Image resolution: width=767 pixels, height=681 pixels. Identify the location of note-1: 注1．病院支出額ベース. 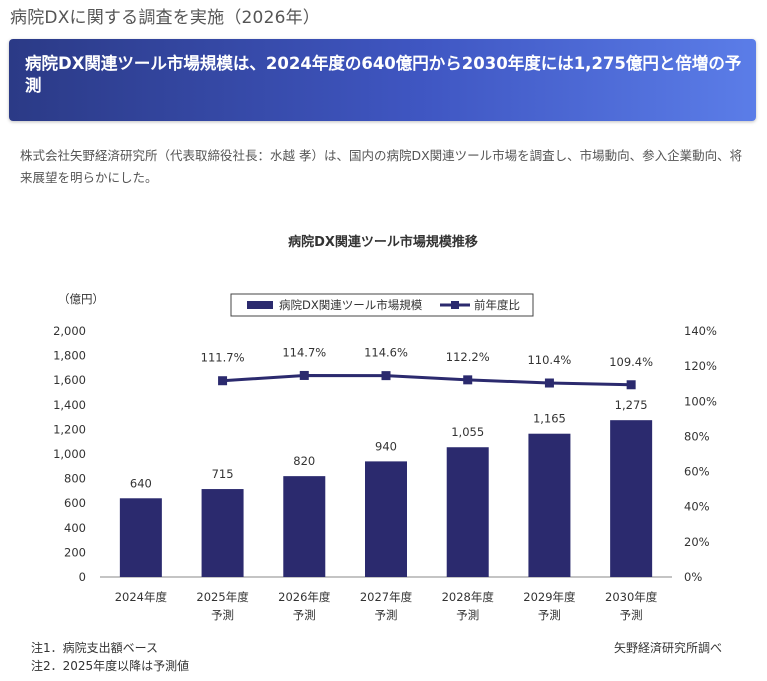
(95, 648).